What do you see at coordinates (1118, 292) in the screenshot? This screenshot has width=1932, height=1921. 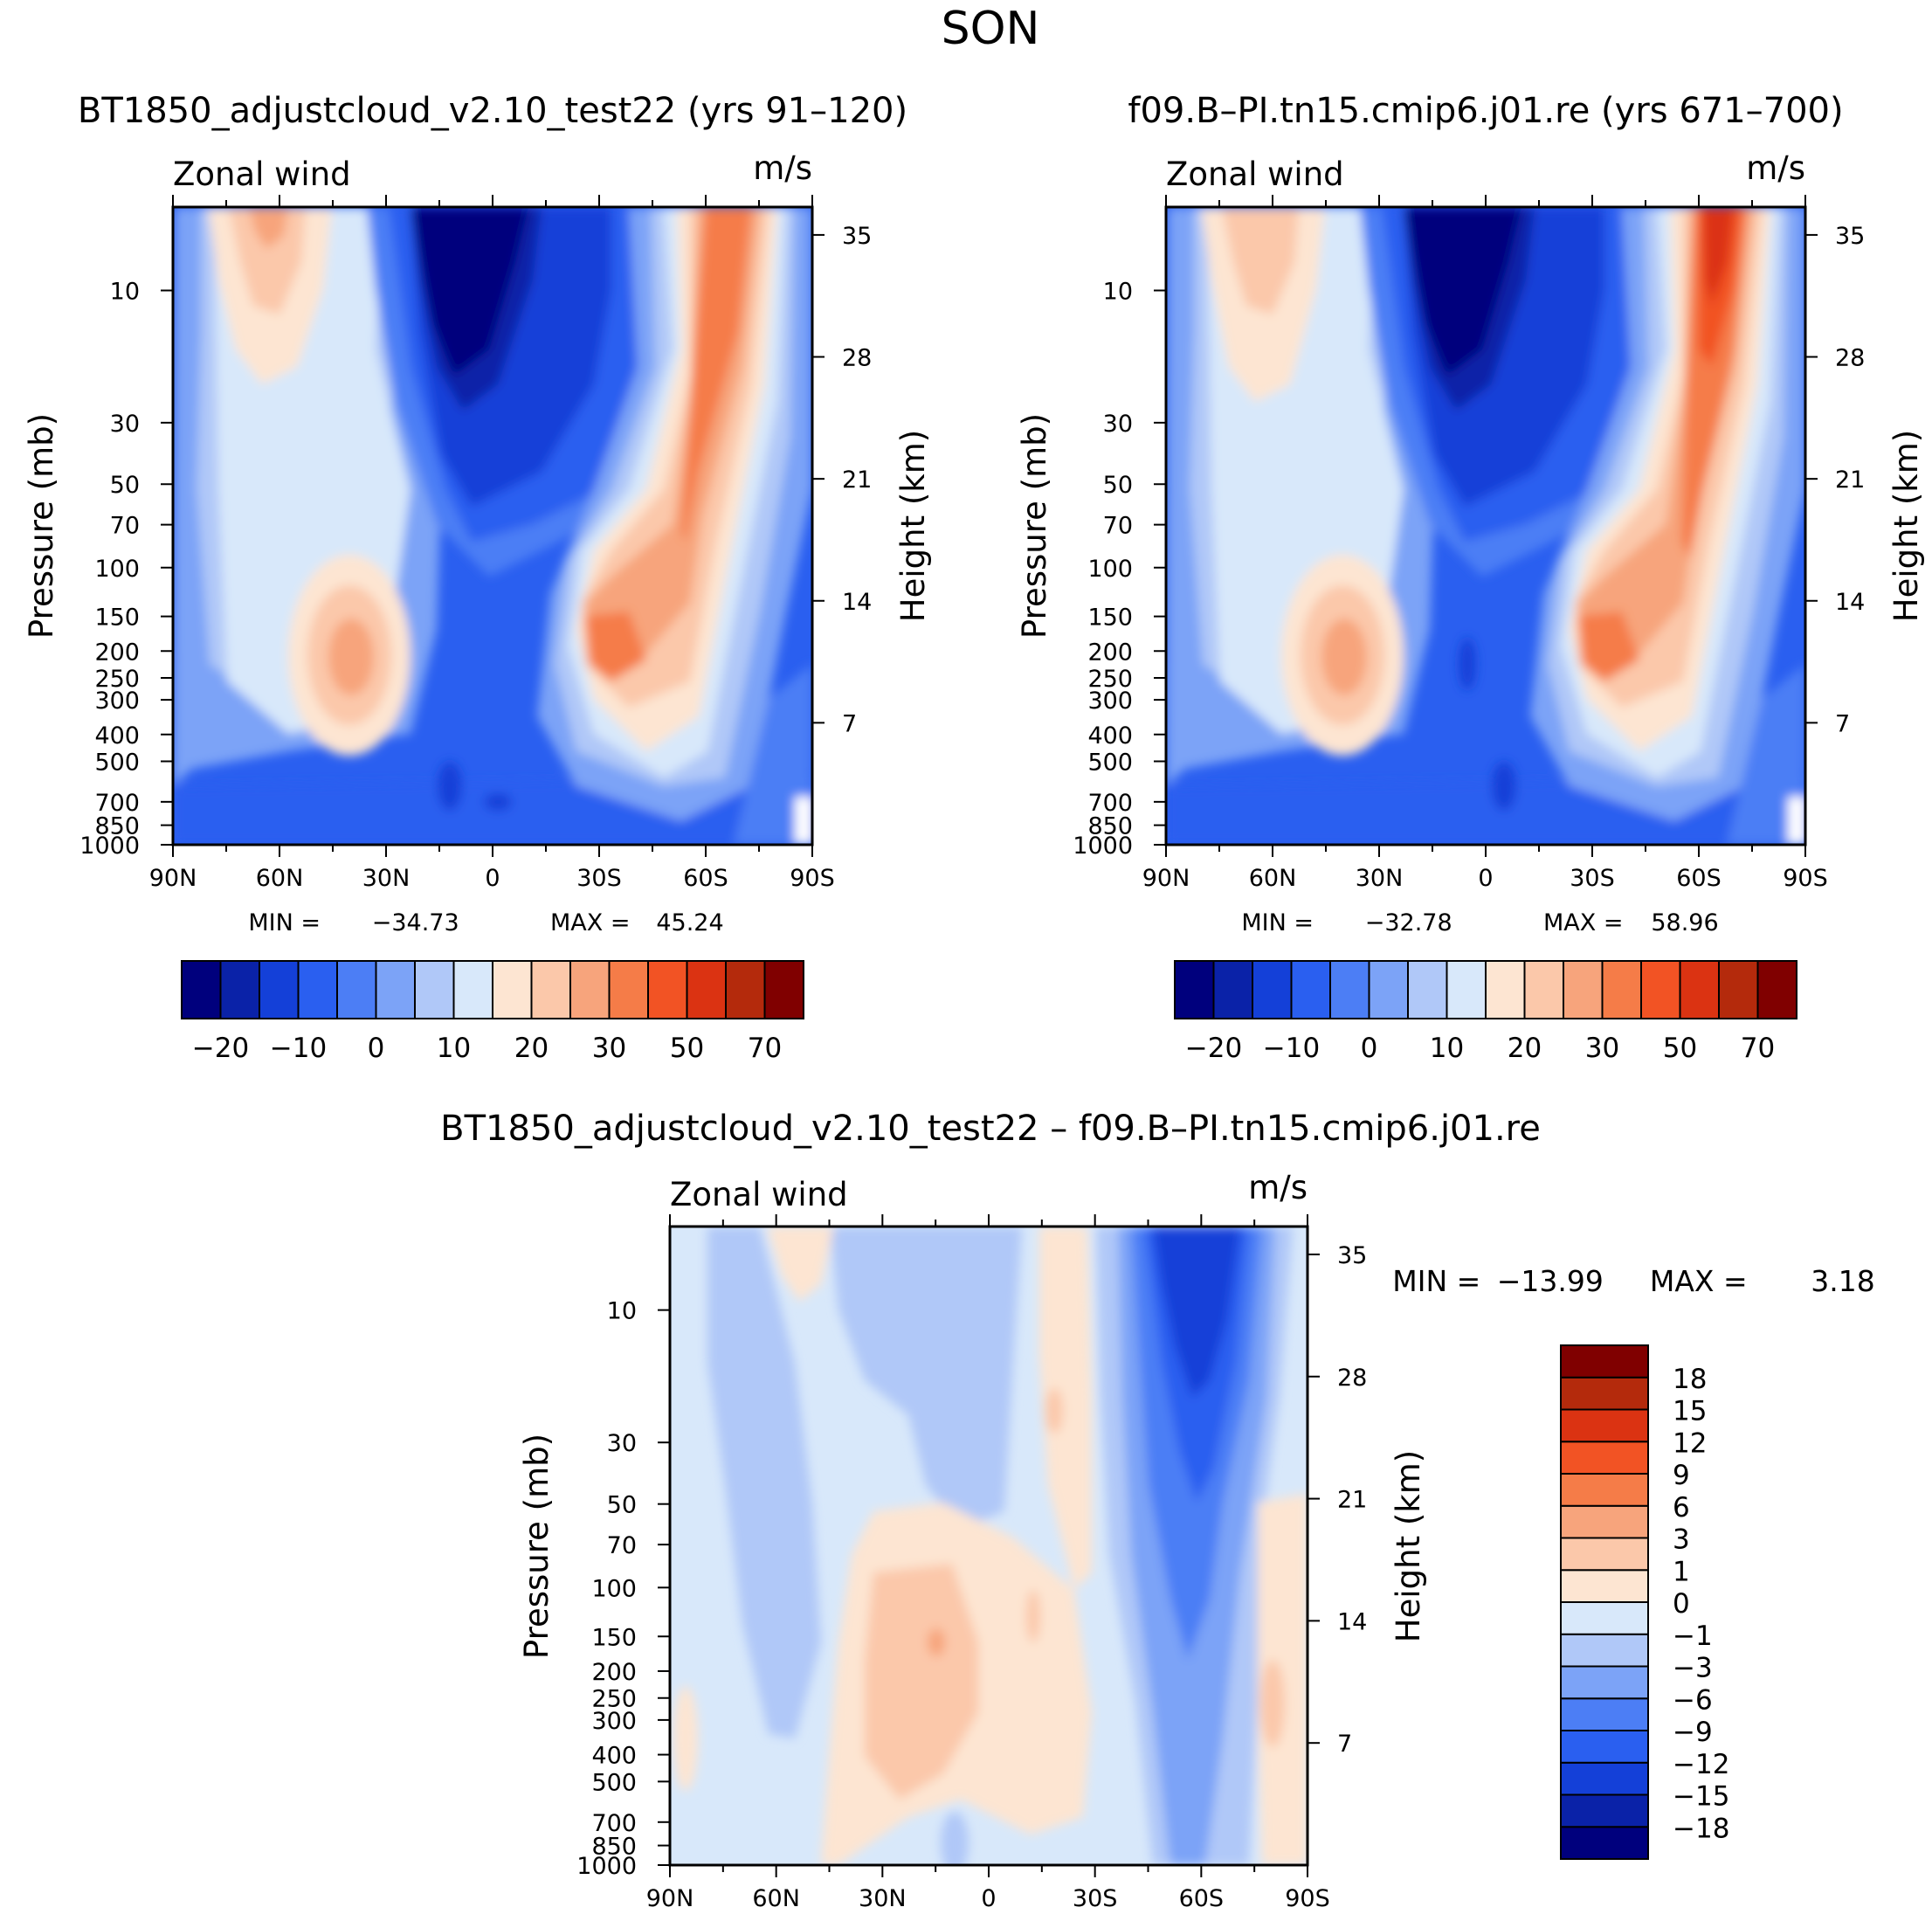 I see `panel-control-y-tick-label: 10` at bounding box center [1118, 292].